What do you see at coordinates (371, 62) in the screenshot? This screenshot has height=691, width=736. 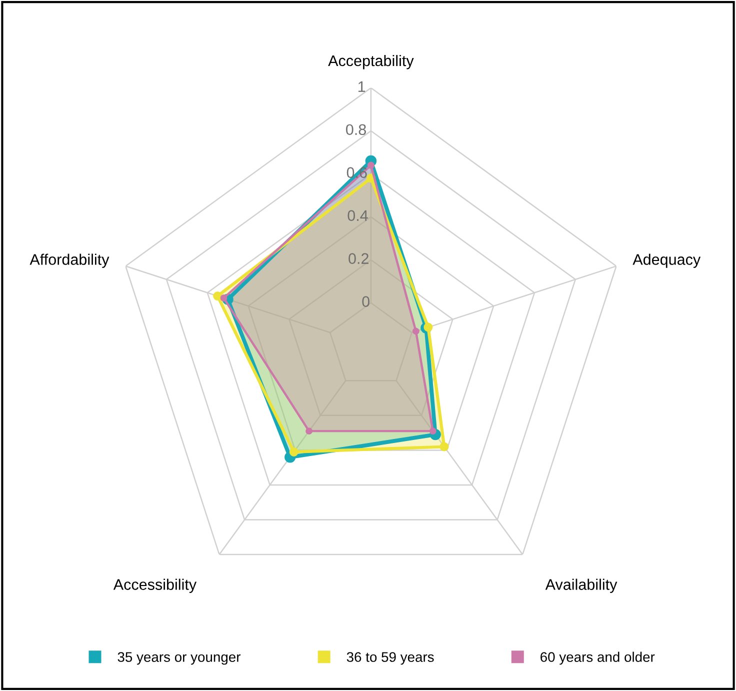 I see `spoke-label: Acceptability` at bounding box center [371, 62].